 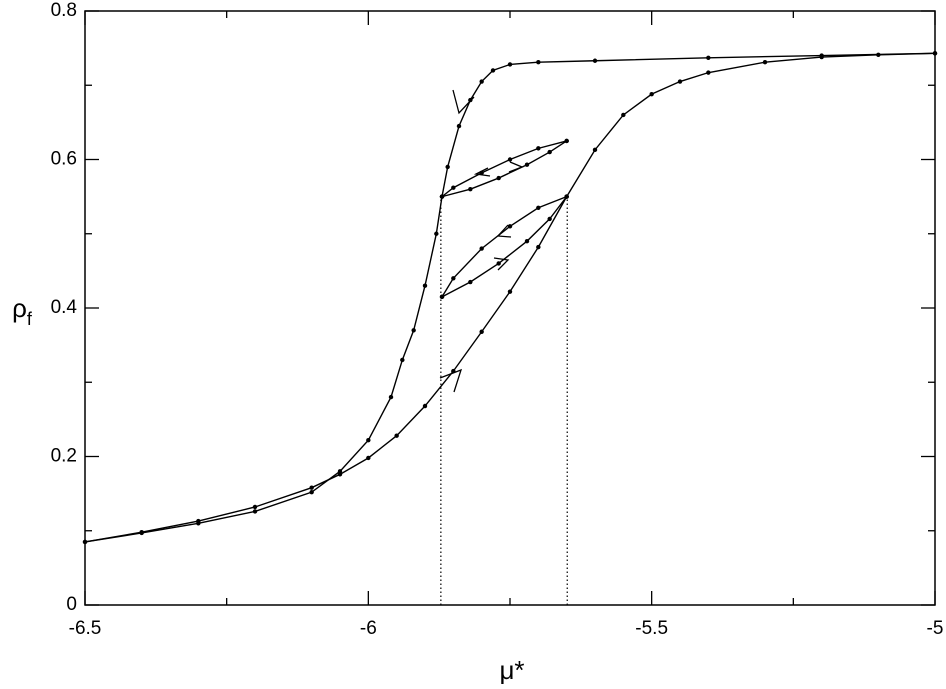 What do you see at coordinates (85, 628) in the screenshot?
I see `x-tick-label: -6.5` at bounding box center [85, 628].